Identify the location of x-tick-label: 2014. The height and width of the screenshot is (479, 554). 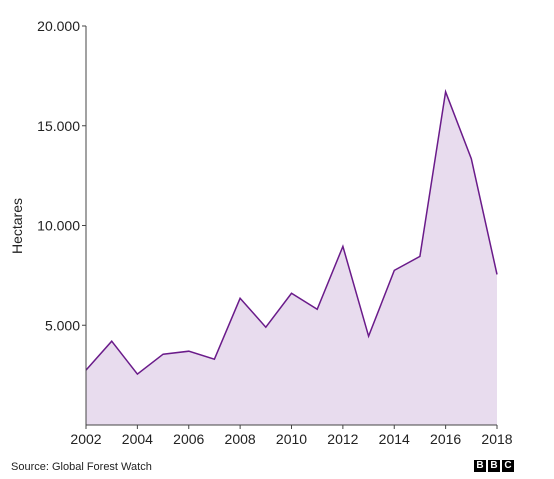
(394, 439).